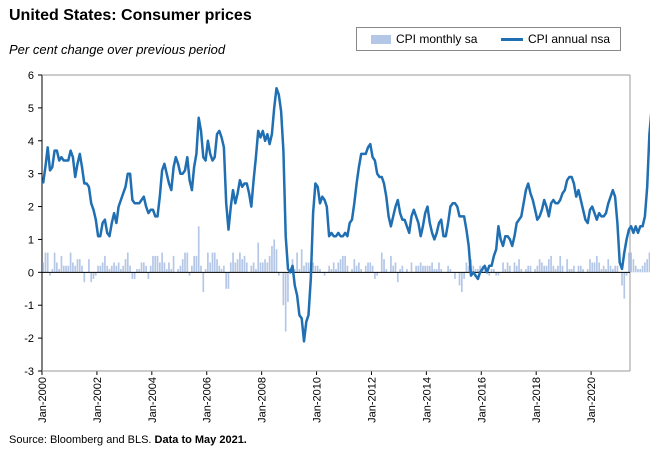 The width and height of the screenshot is (650, 455). What do you see at coordinates (512, 39) in the screenshot?
I see `legend-swatch-annual` at bounding box center [512, 39].